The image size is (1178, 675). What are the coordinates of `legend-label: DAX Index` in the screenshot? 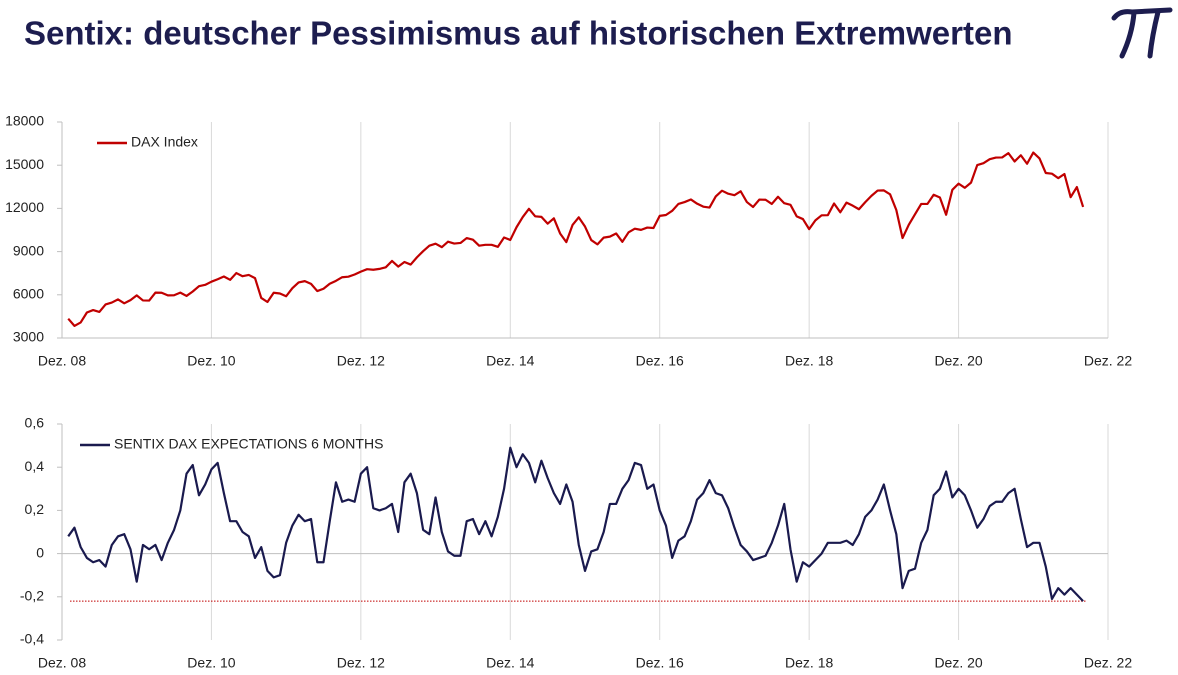 It's located at (164, 142).